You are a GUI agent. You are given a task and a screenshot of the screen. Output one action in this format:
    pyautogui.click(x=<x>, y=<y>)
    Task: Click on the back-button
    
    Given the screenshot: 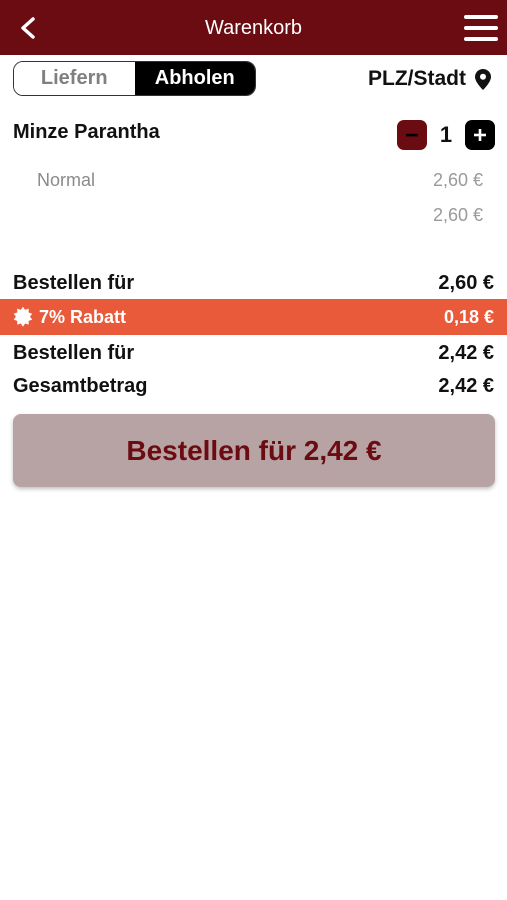 What is the action you would take?
    pyautogui.click(x=28, y=28)
    